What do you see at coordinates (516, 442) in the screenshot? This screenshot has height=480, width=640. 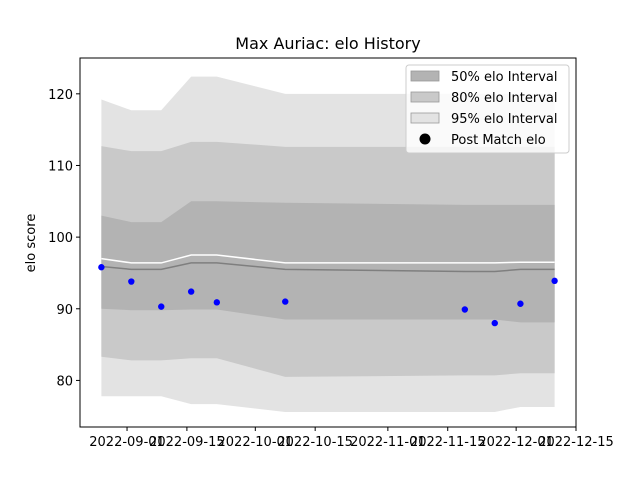 I see `x-tick-label: 2022-12-01` at bounding box center [516, 442].